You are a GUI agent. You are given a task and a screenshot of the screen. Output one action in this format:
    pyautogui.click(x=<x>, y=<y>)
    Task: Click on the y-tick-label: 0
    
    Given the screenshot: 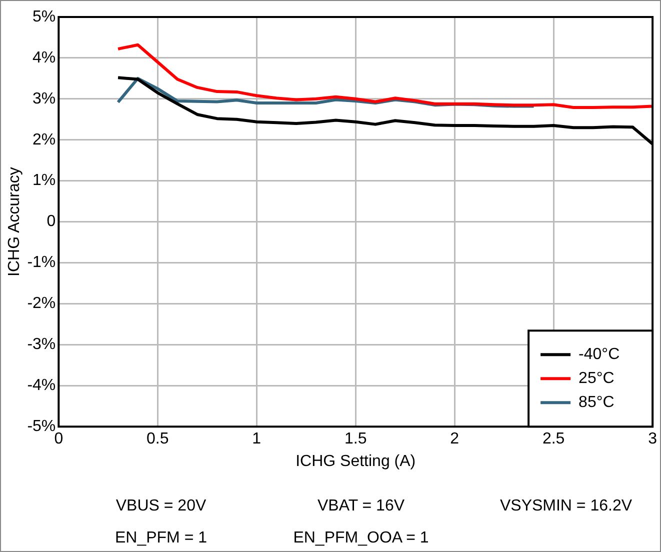 What is the action you would take?
    pyautogui.click(x=51, y=221)
    